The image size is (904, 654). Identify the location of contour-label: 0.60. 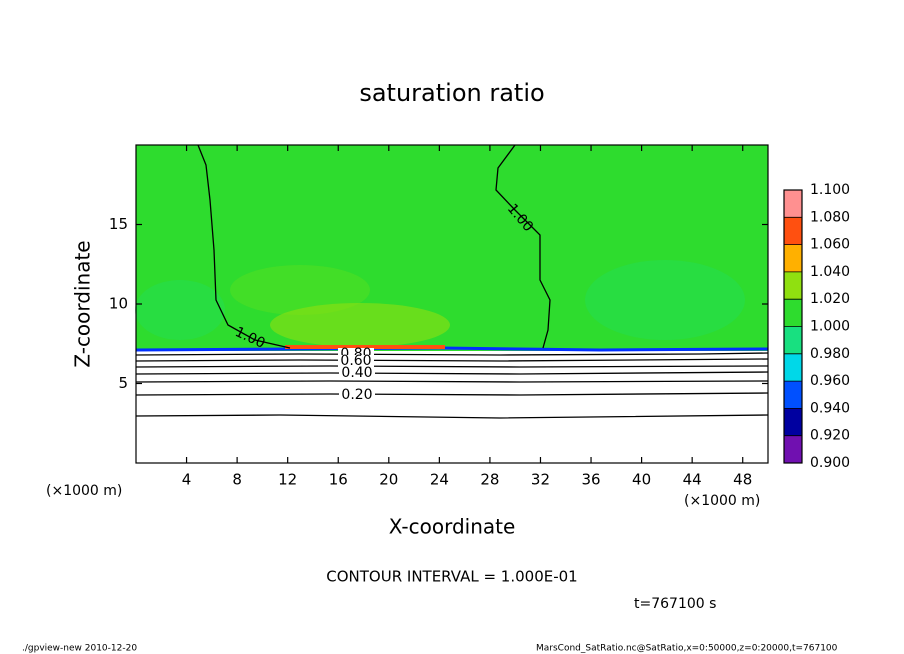
(355, 361).